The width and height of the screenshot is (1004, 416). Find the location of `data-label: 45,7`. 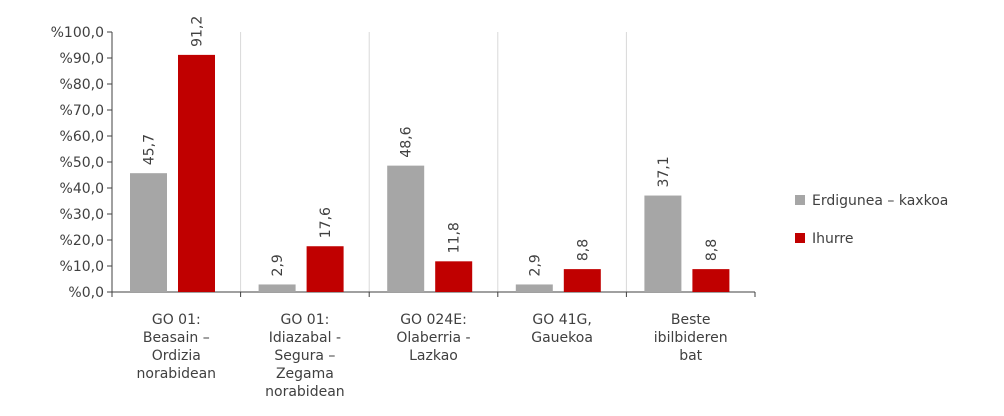

data-label: 45,7 is located at coordinates (150, 149).